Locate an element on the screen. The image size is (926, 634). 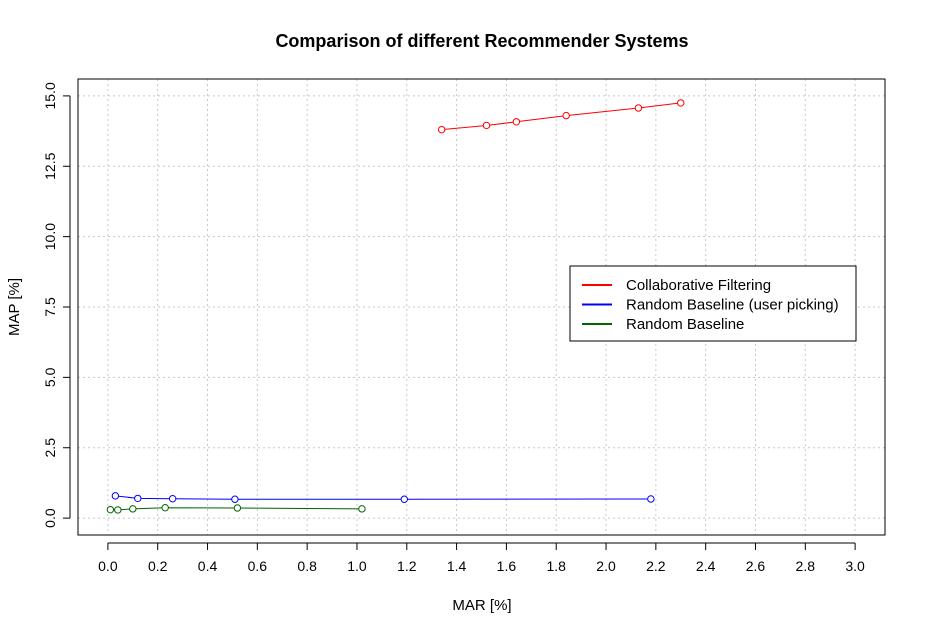
series-collaborative-filtering is located at coordinates (561, 116).